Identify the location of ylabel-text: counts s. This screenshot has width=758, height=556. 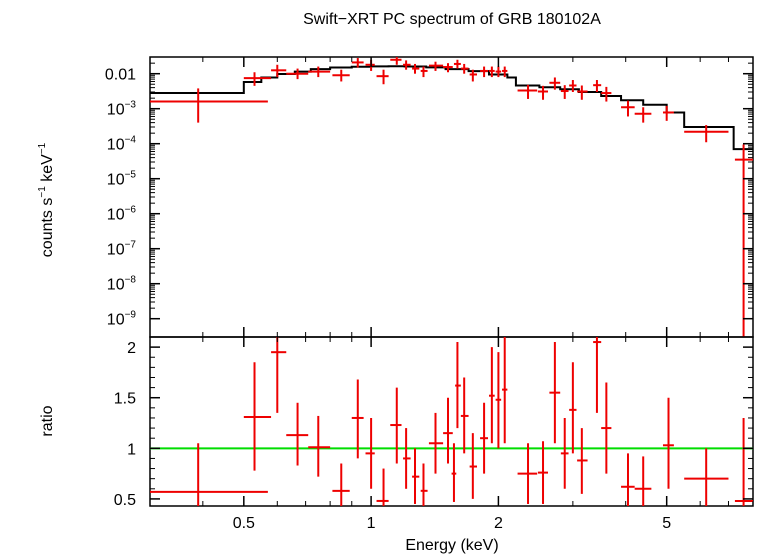
(47, 228).